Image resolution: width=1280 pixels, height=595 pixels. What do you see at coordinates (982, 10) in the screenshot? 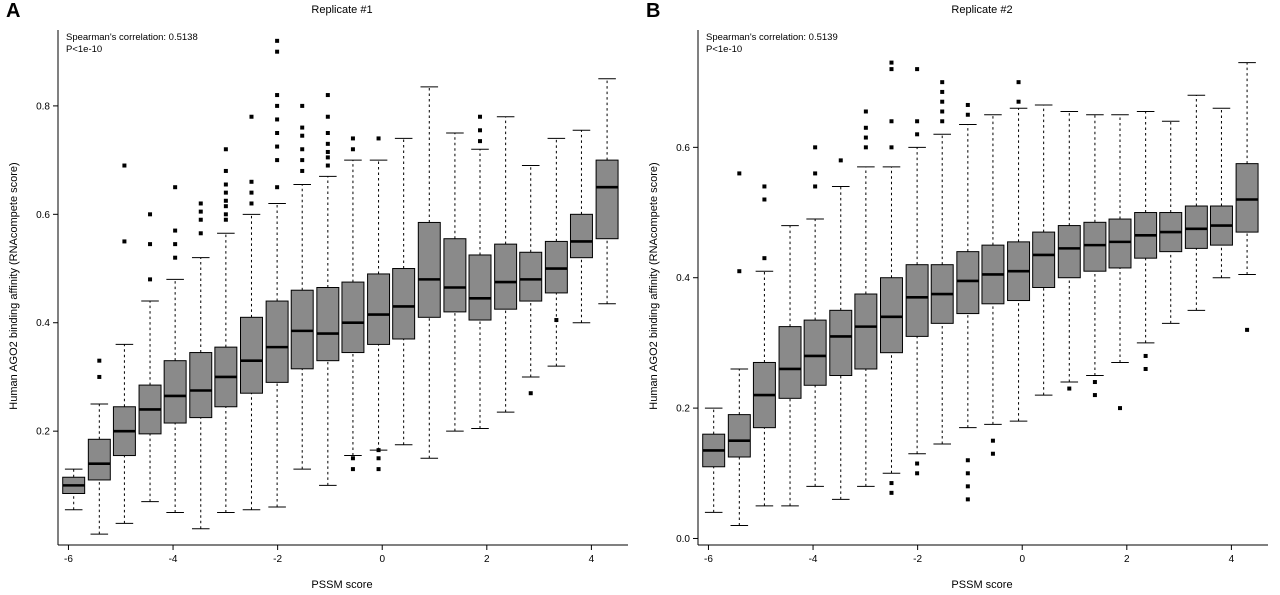
I see `panel-title: Replicate #2` at bounding box center [982, 10].